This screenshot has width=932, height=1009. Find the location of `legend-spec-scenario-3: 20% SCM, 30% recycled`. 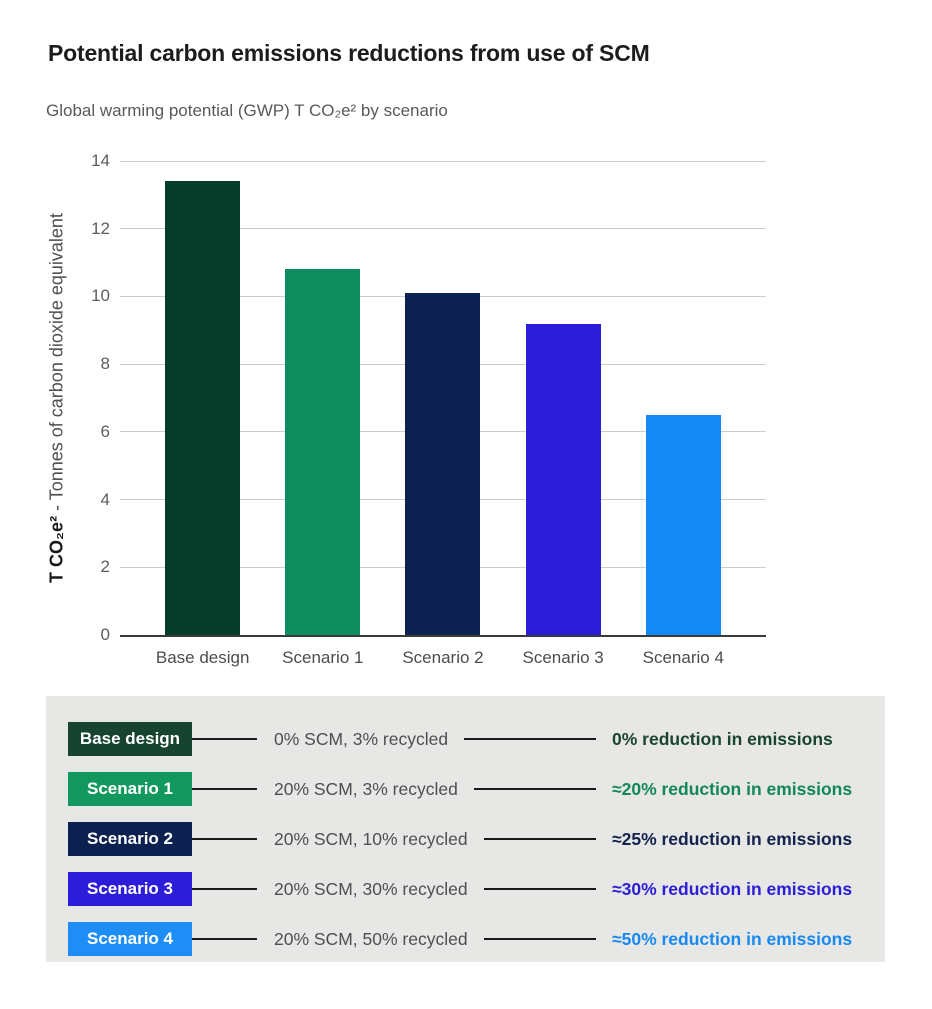

legend-spec-scenario-3: 20% SCM, 30% recycled is located at coordinates (371, 888).